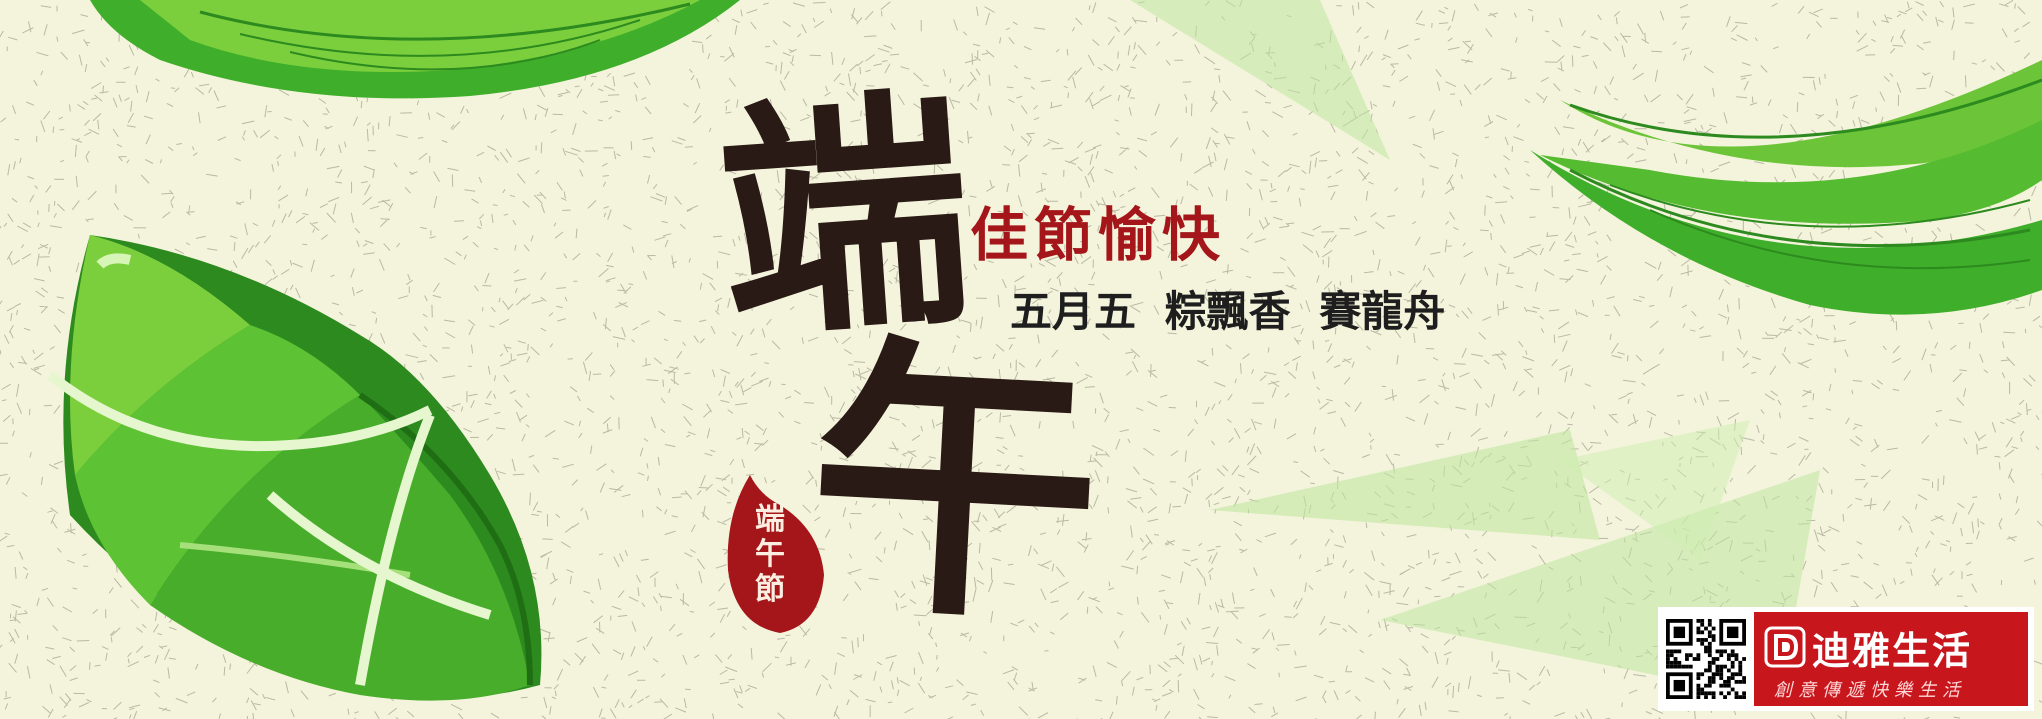  Describe the element at coordinates (770, 519) in the screenshot. I see `seal-text-line-1: 端` at that location.